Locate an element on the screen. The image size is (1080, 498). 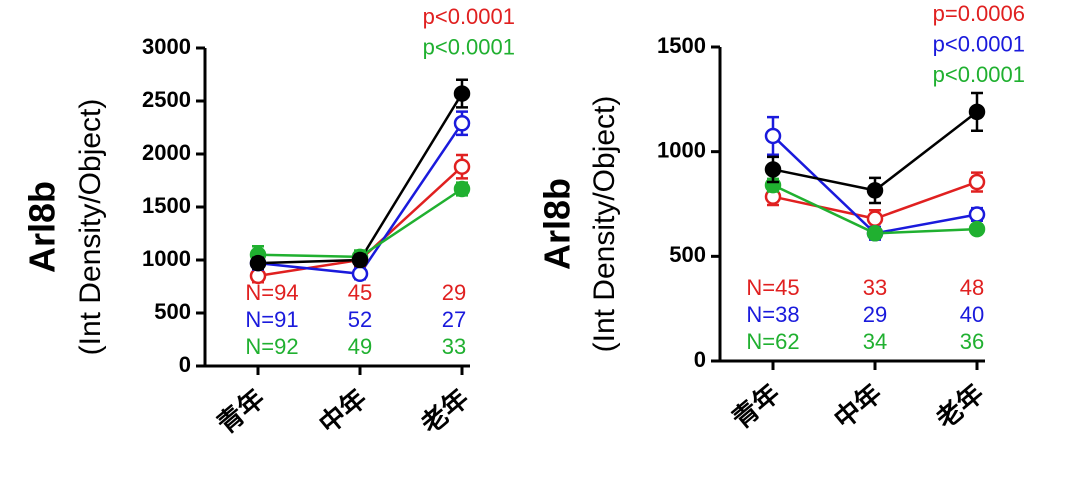
n-label: 49 is located at coordinates (360, 346).